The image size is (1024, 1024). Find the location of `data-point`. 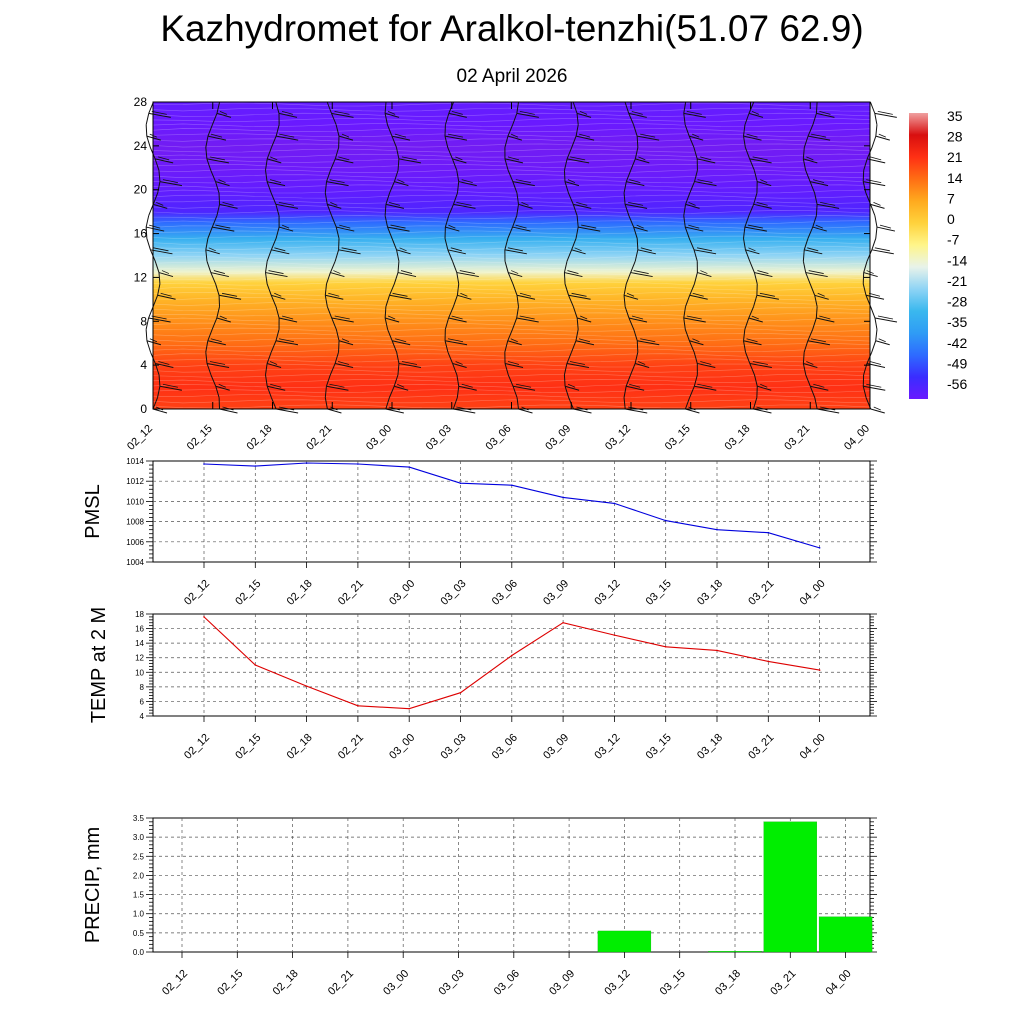

data-point is located at coordinates (717, 529).